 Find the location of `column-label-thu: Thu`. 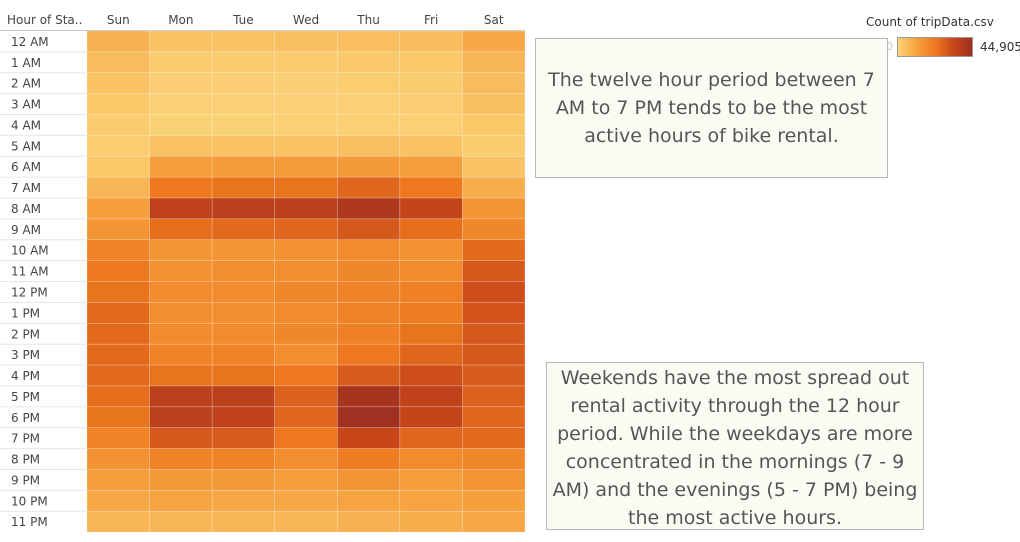

column-label-thu: Thu is located at coordinates (368, 20).